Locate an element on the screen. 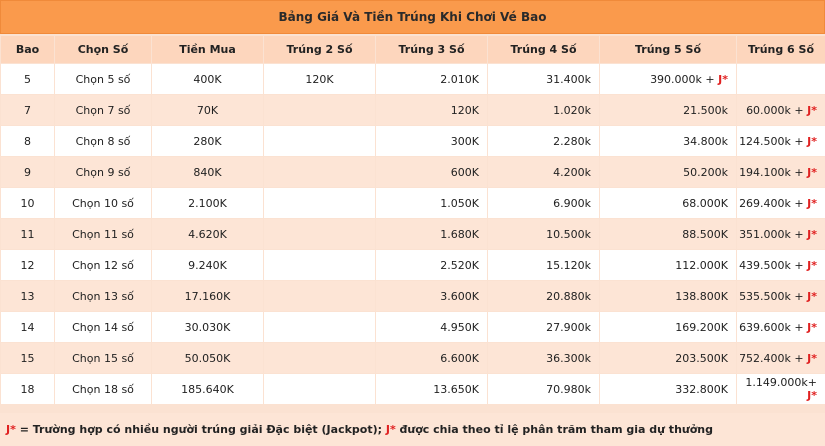 Image resolution: width=825 pixels, height=446 pixels. cell-bao-value: 11 is located at coordinates (27, 234).